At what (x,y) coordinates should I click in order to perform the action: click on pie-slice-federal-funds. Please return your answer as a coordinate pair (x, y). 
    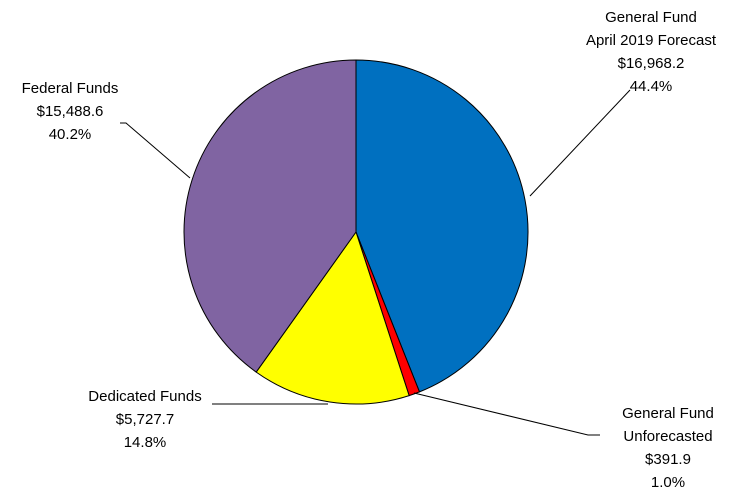
    Looking at the image, I should click on (270, 216).